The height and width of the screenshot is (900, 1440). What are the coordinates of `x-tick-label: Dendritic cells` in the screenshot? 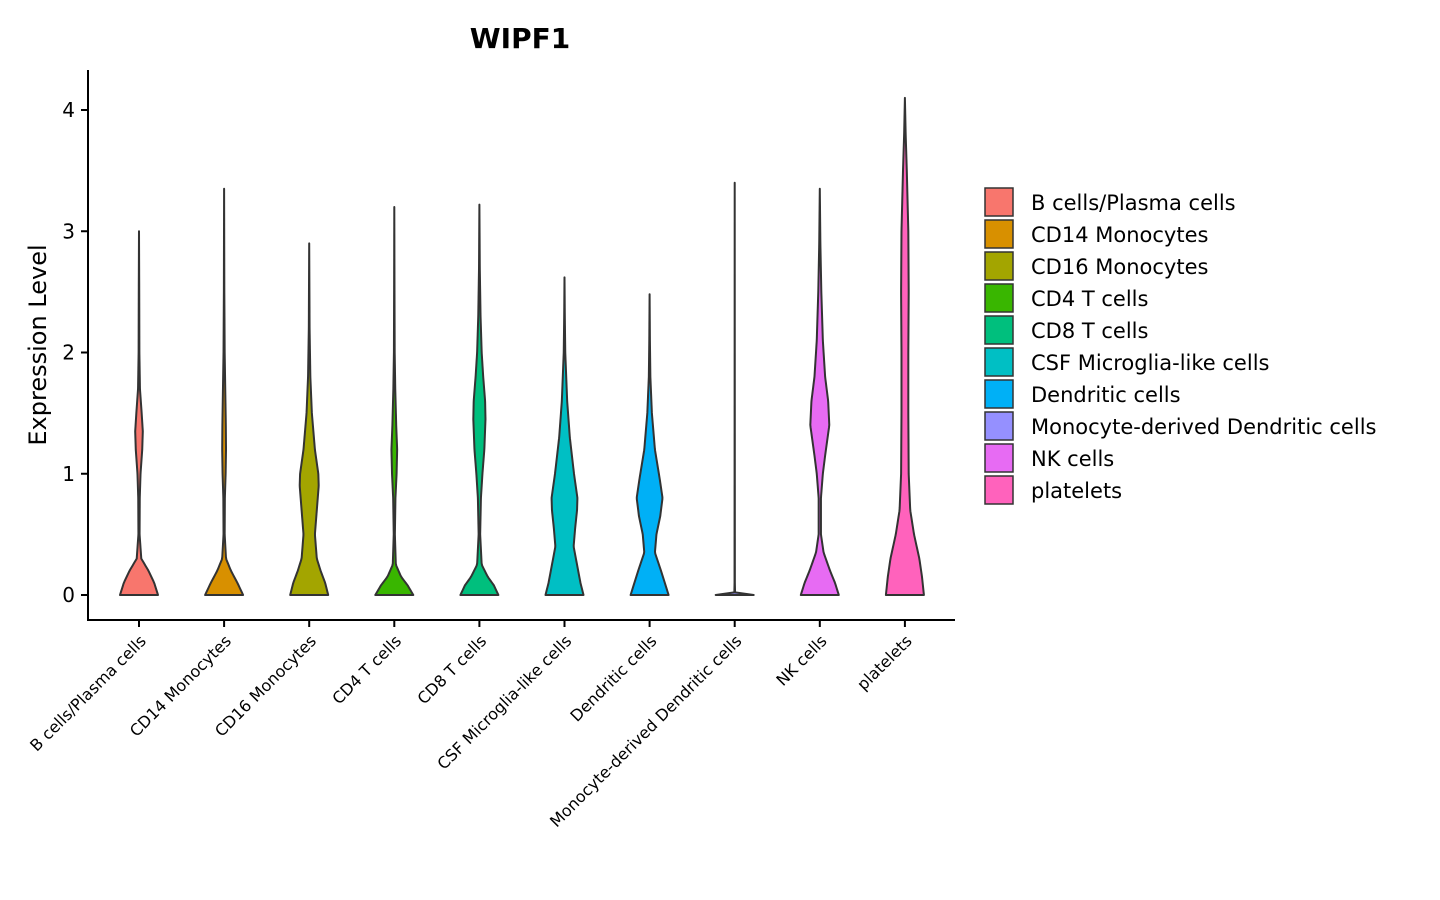 It's located at (613, 678).